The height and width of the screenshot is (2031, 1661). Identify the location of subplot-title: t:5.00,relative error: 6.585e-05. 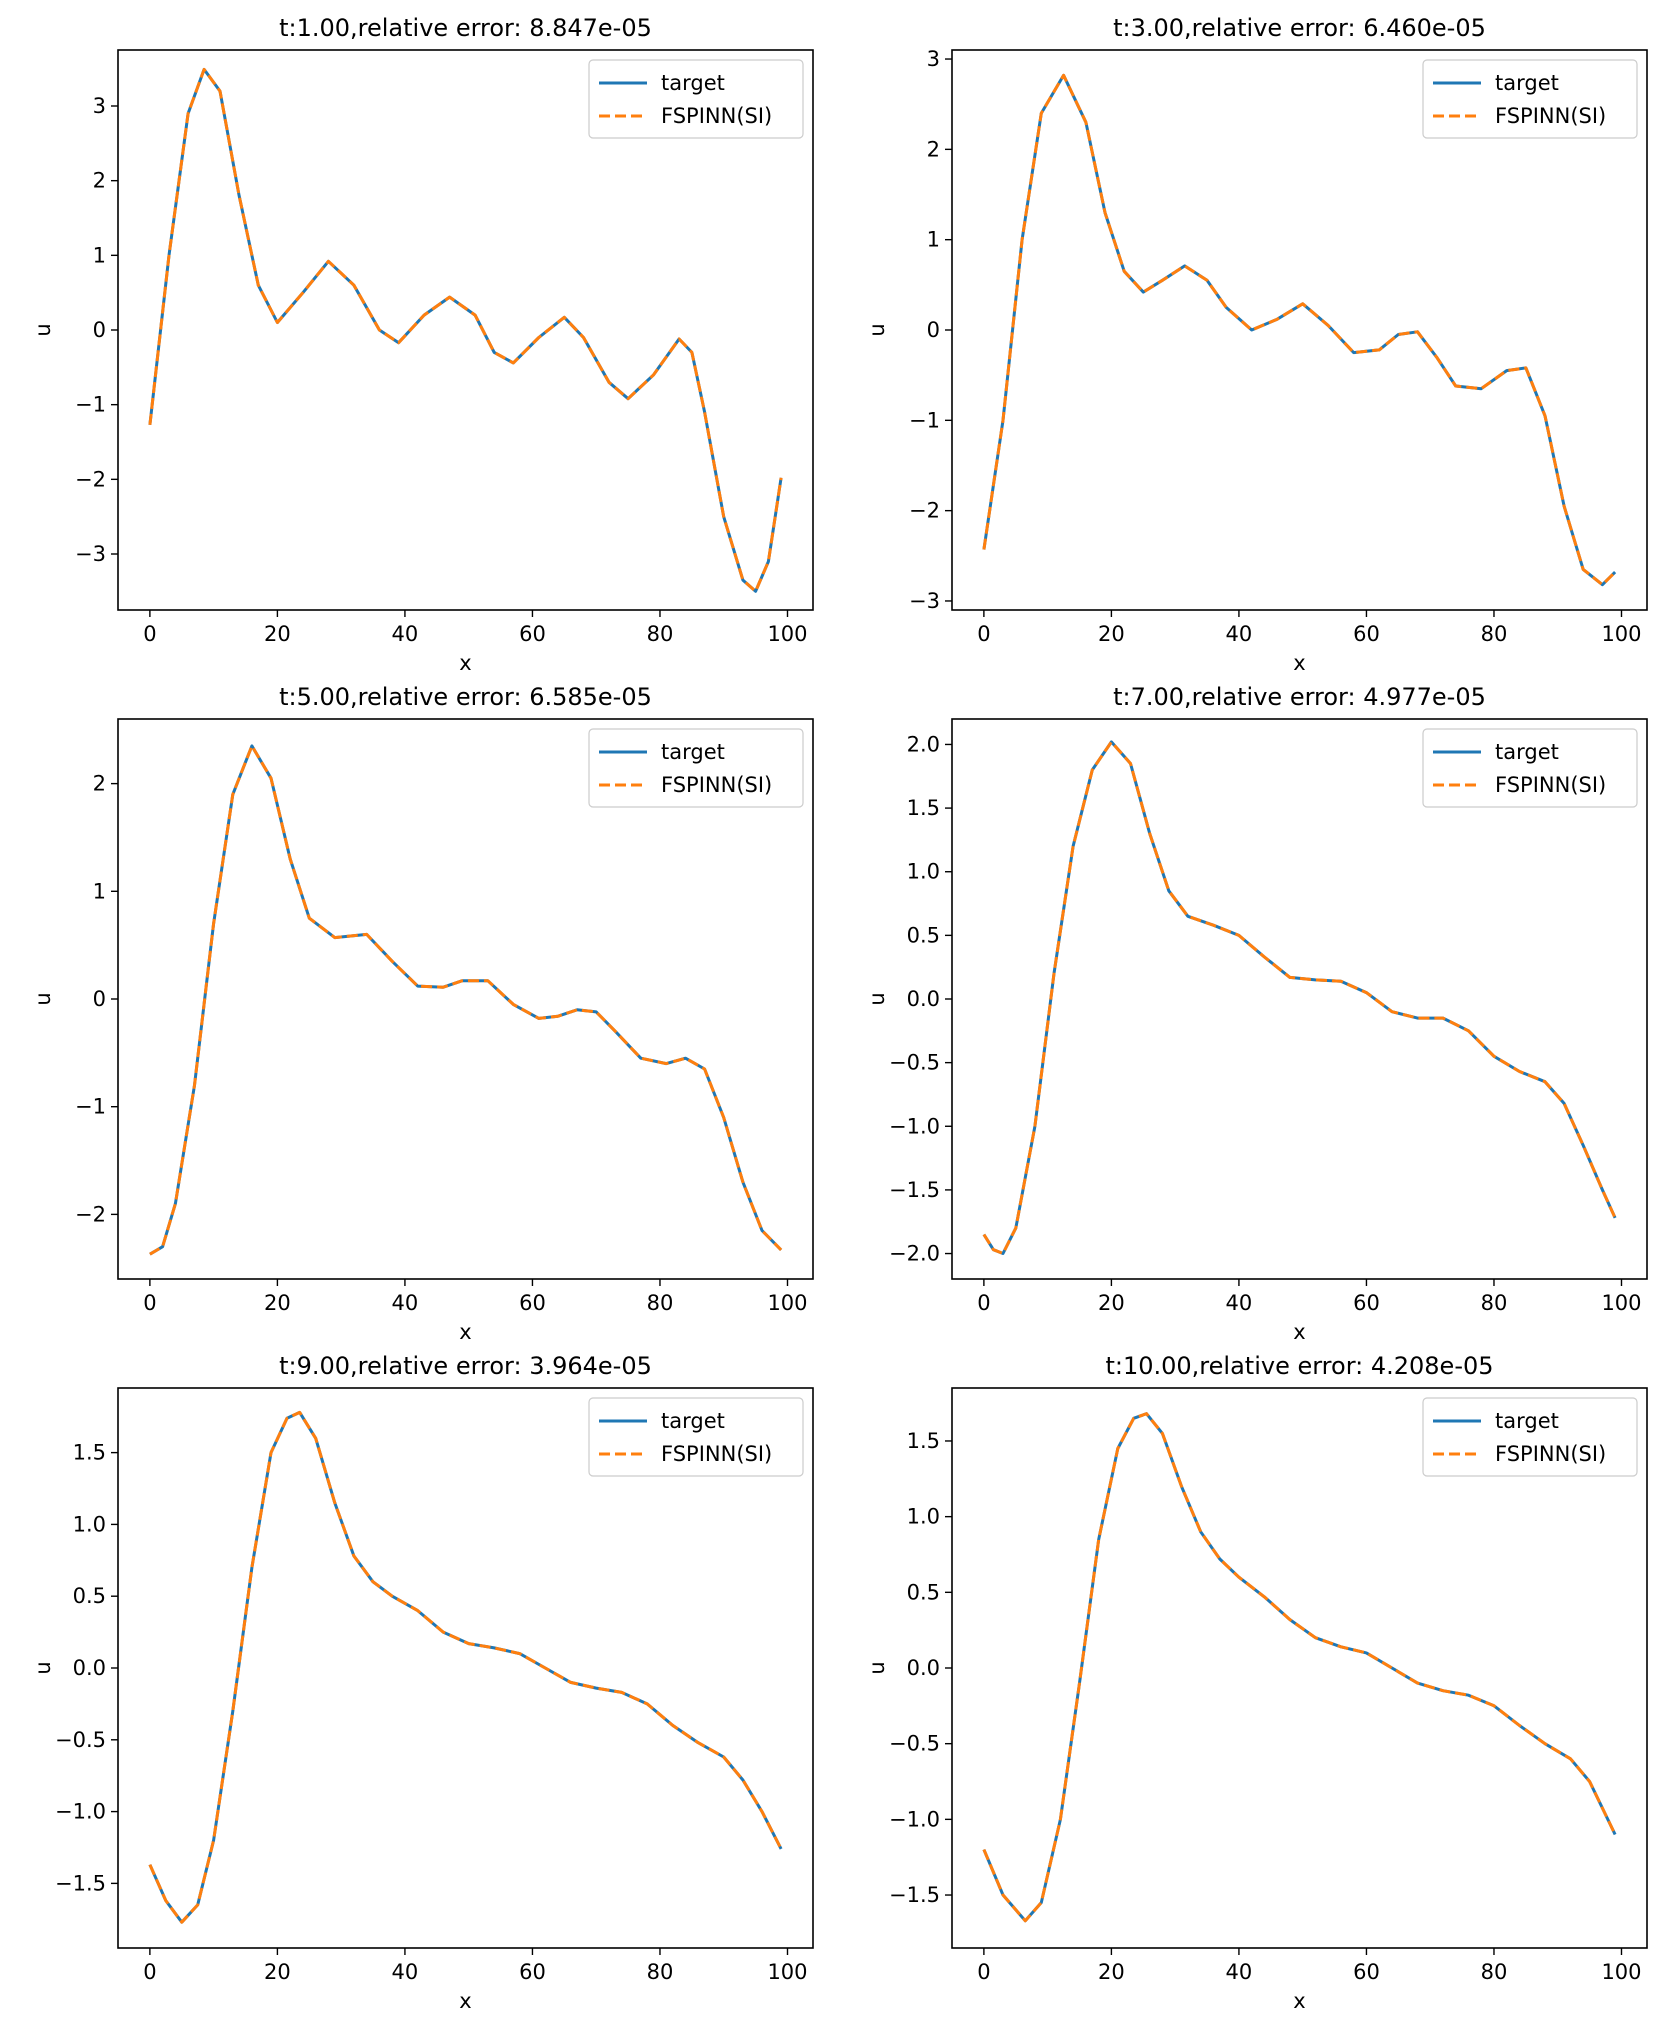
(465, 697).